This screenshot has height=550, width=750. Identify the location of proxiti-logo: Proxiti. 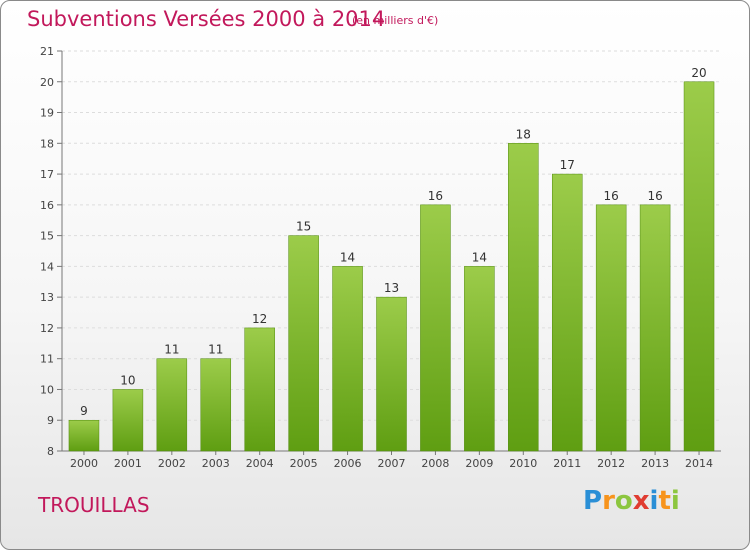
(631, 501).